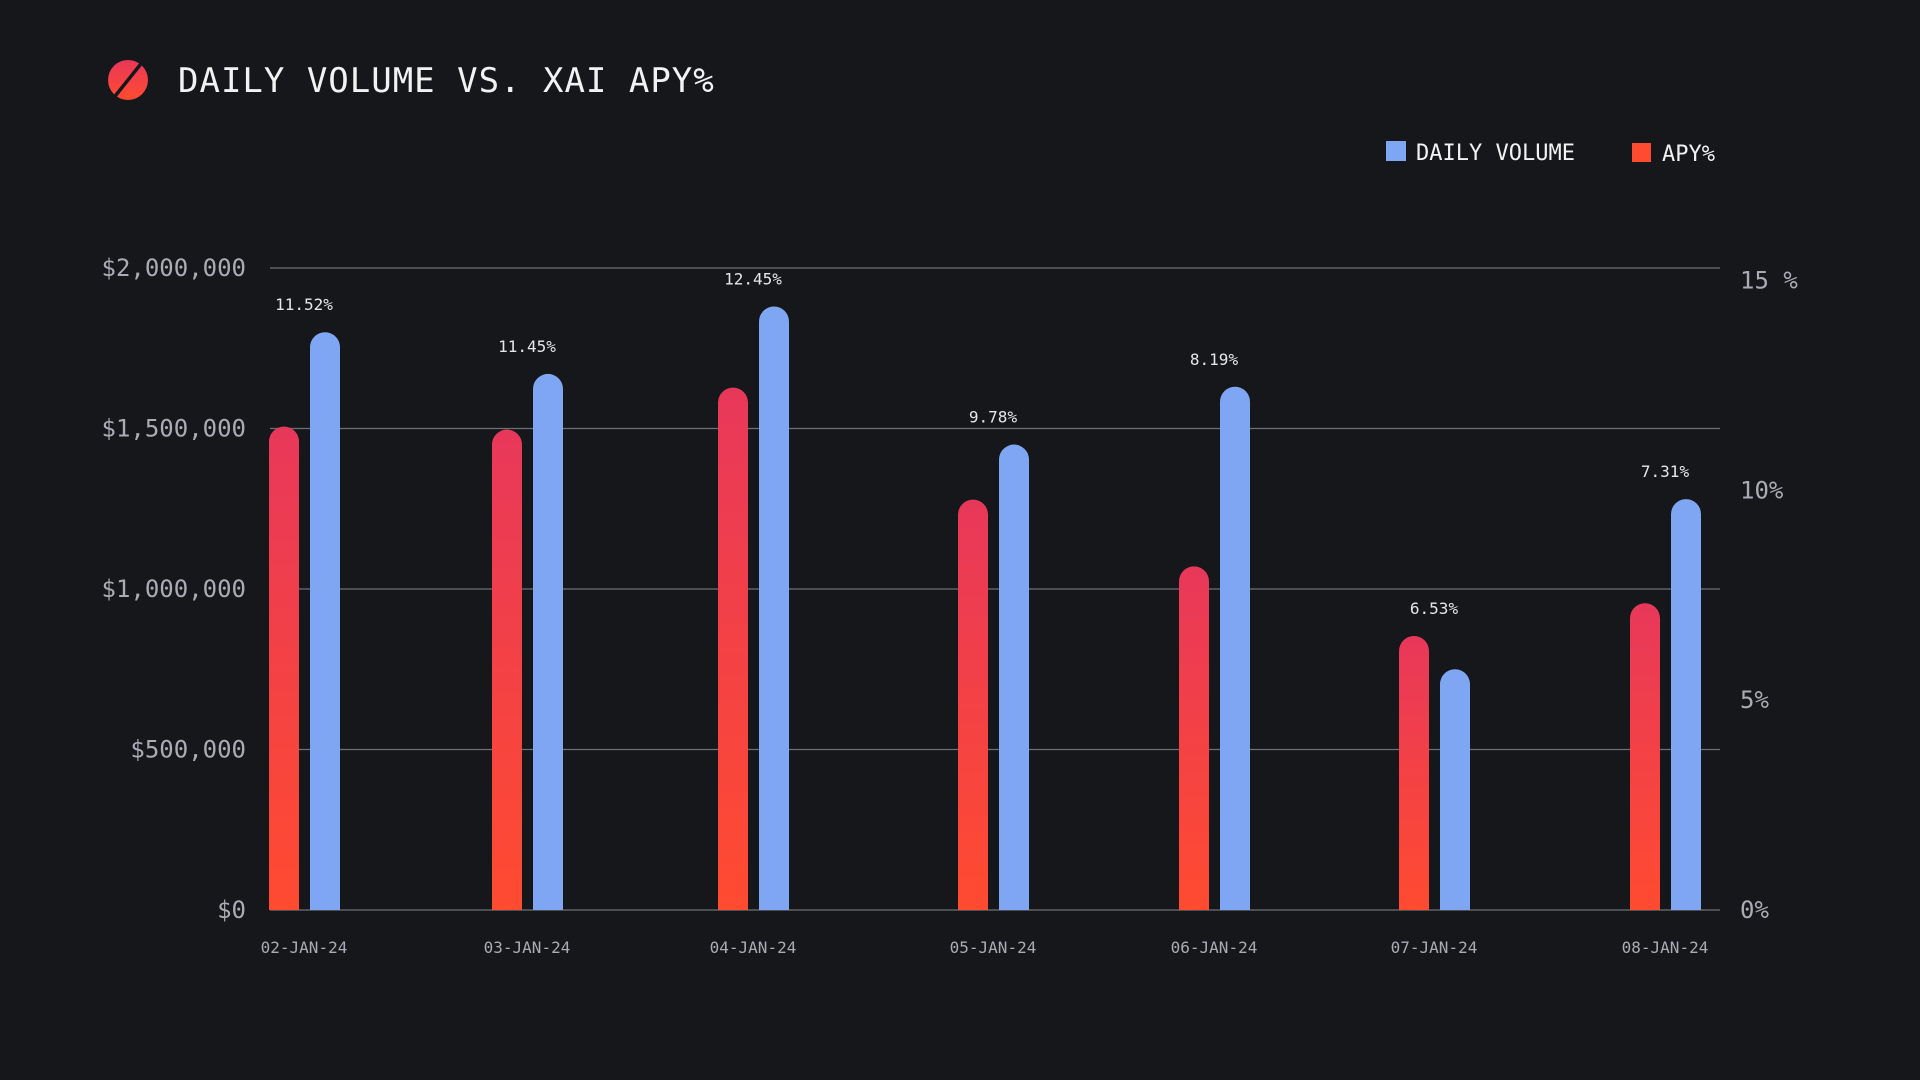  Describe the element at coordinates (1495, 153) in the screenshot. I see `legend-label-volume: DAILY VOLUME` at that location.